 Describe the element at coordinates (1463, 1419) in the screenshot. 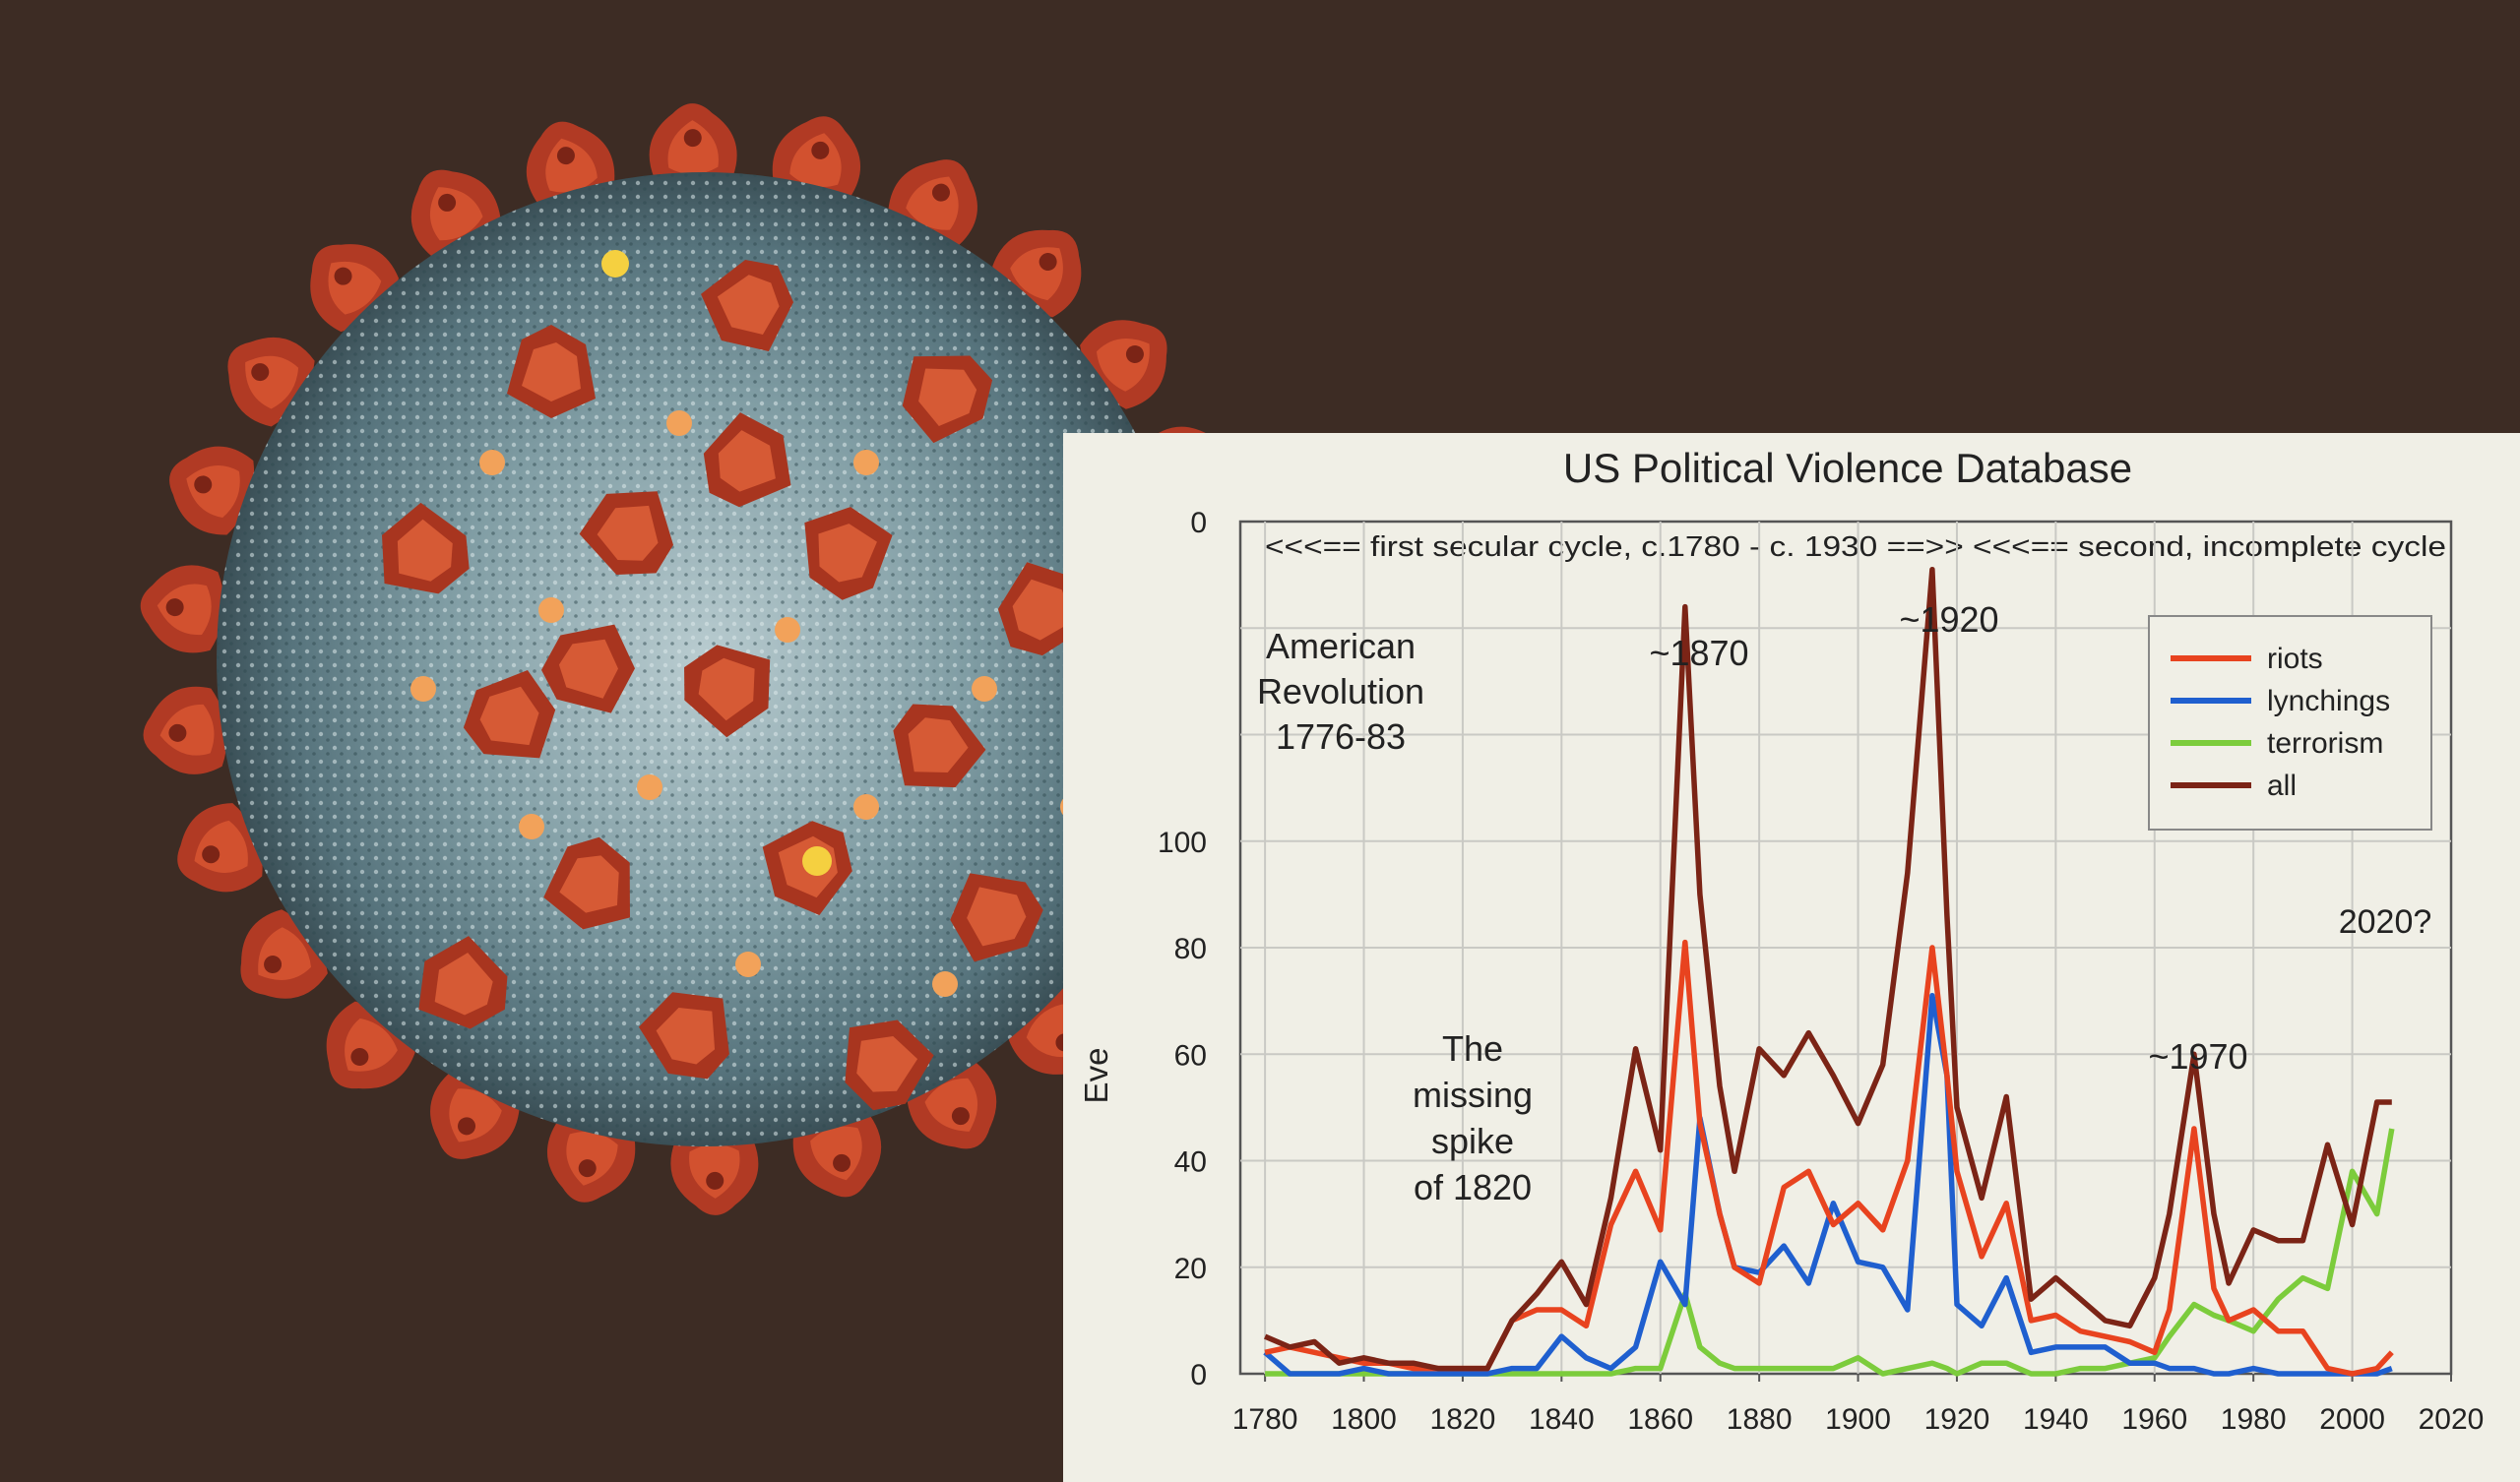

I see `x-tick-label: 1820` at that location.